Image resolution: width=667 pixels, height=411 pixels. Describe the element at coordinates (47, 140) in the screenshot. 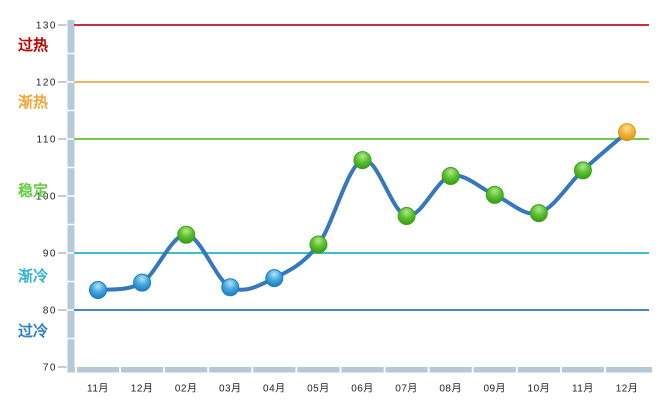

I see `y-axis-tick-label: 110` at that location.